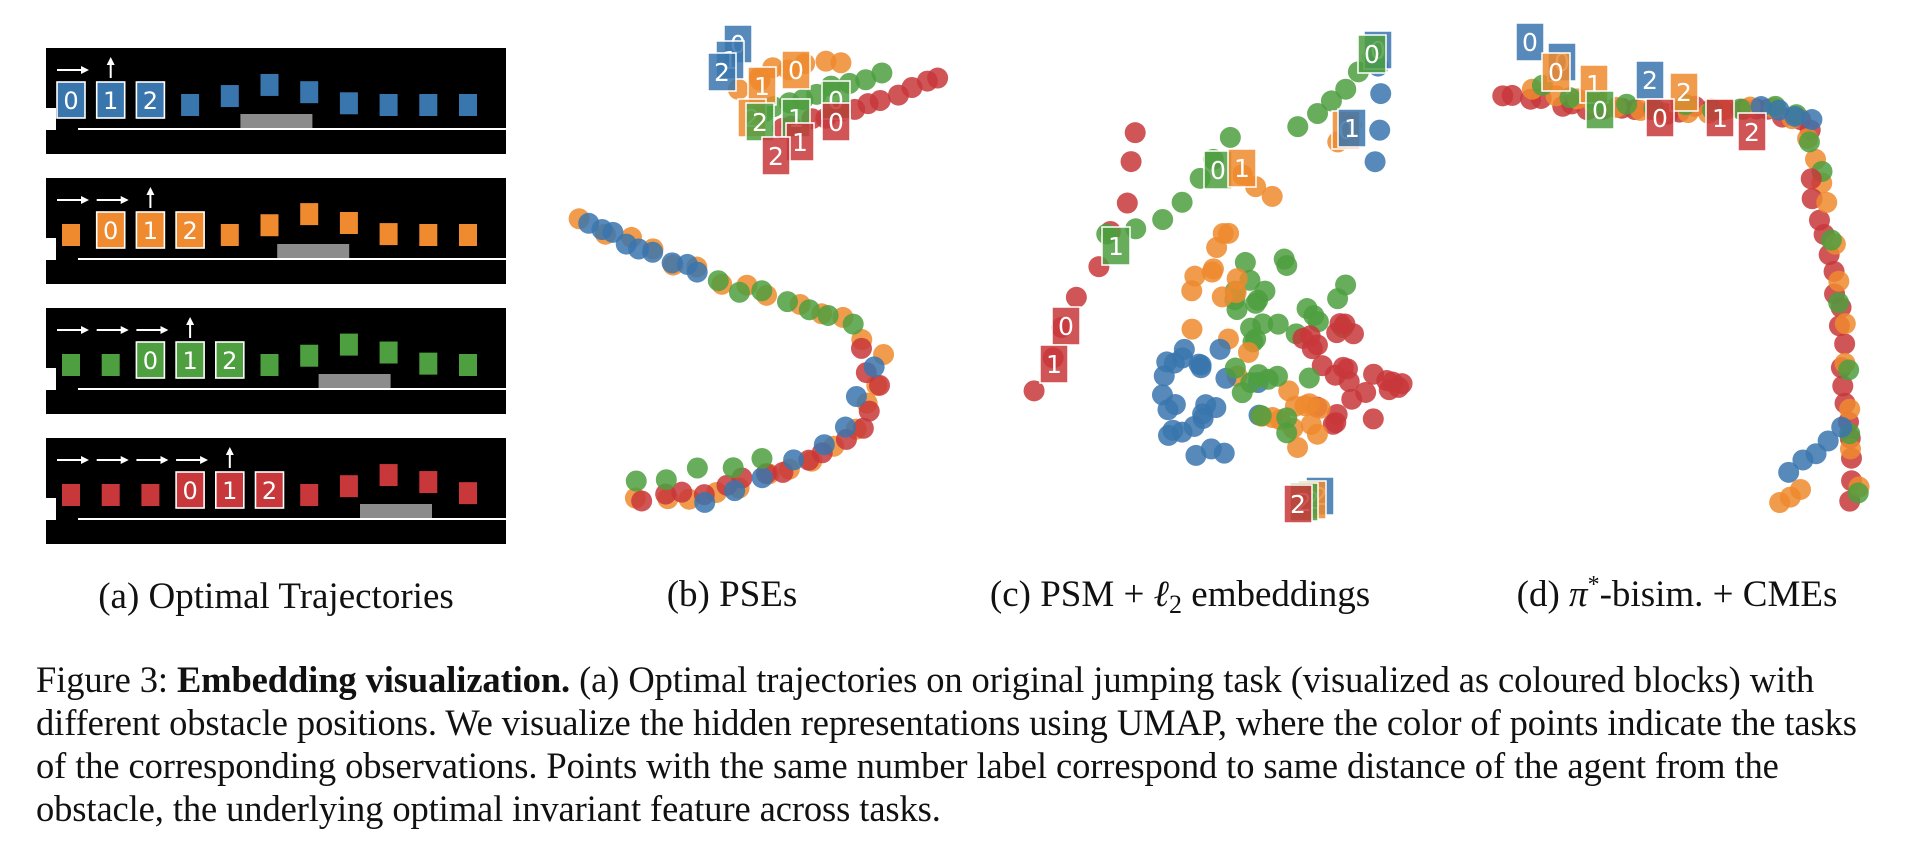 The image size is (1920, 864). I want to click on panel-c-caption: (c) PSM + ℓ2 embeddings, so click(1180, 596).